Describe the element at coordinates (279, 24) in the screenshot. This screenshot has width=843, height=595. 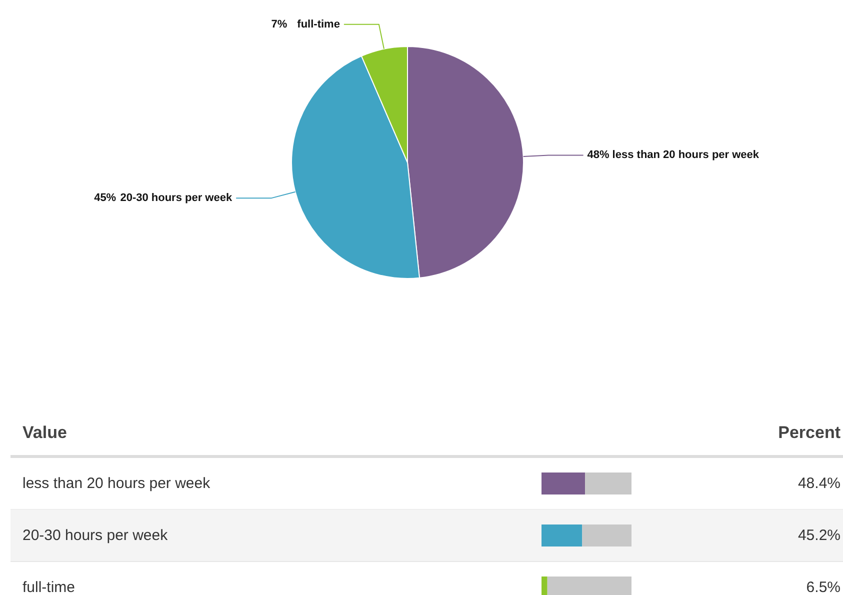
I see `data-label: 7%` at that location.